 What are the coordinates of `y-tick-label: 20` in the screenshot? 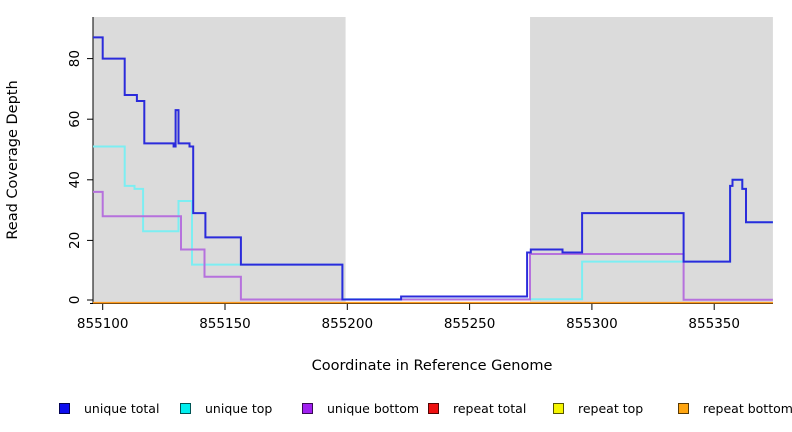 It's located at (75, 240).